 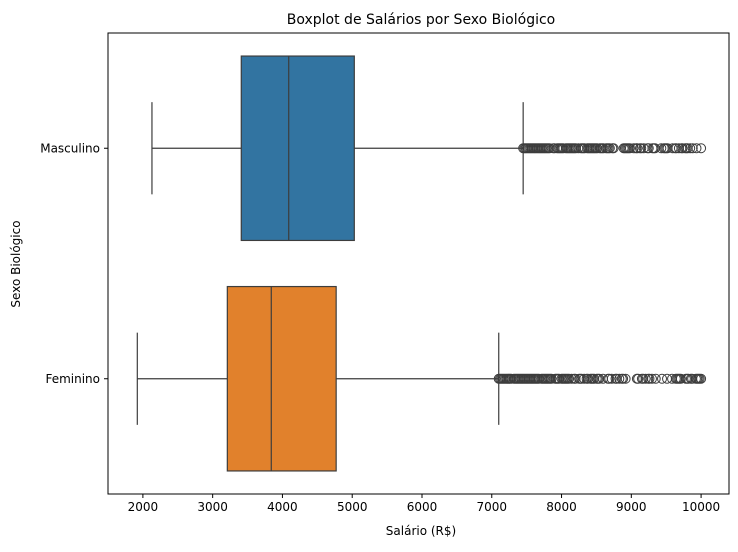 I want to click on outliers-masculino, so click(x=612, y=148).